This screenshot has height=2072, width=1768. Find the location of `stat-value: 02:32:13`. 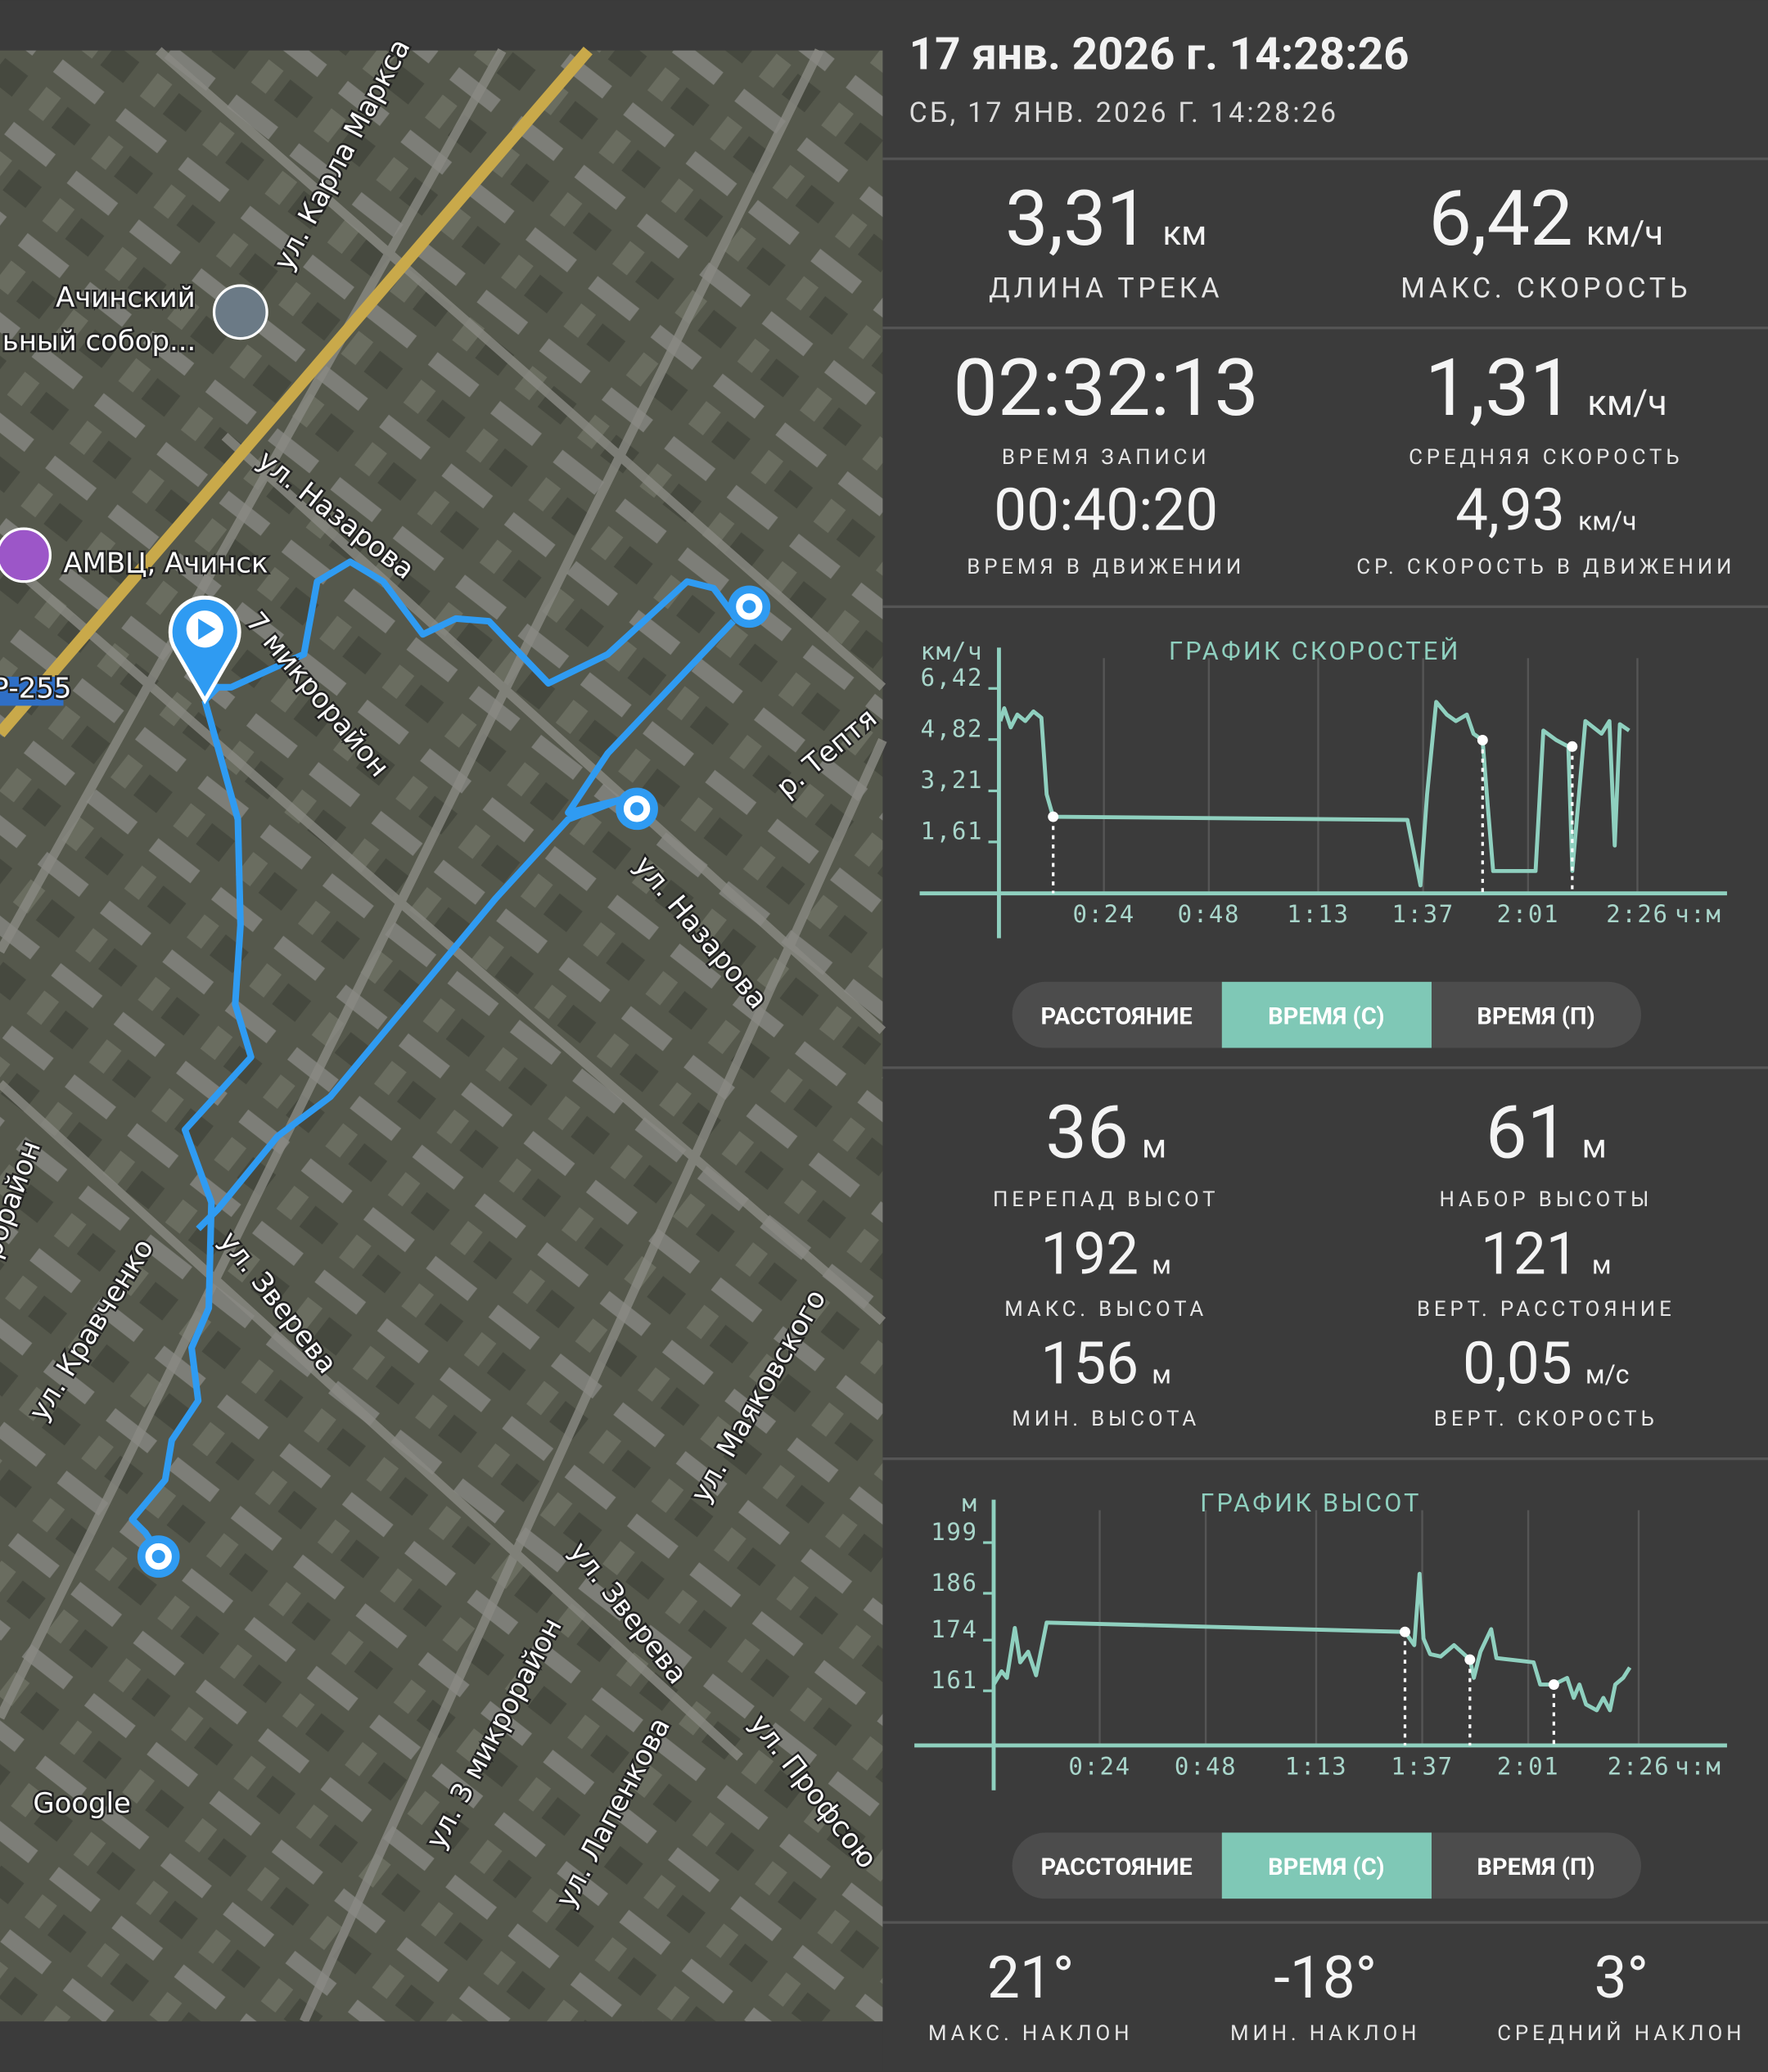

stat-value: 02:32:13 is located at coordinates (1106, 388).